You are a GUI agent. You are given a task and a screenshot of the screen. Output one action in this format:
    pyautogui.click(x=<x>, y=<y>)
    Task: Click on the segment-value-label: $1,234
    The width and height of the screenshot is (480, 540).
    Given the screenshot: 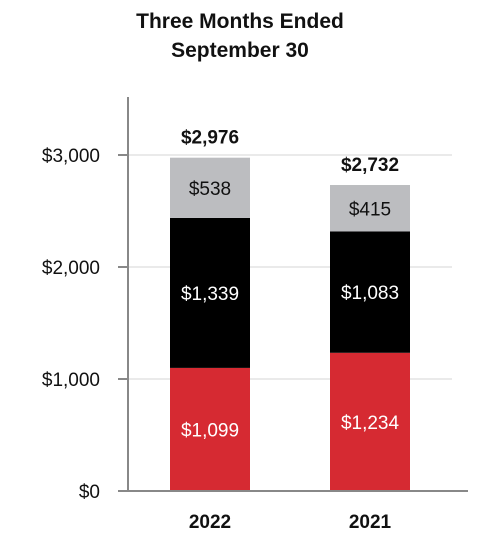 What is the action you would take?
    pyautogui.click(x=370, y=423)
    